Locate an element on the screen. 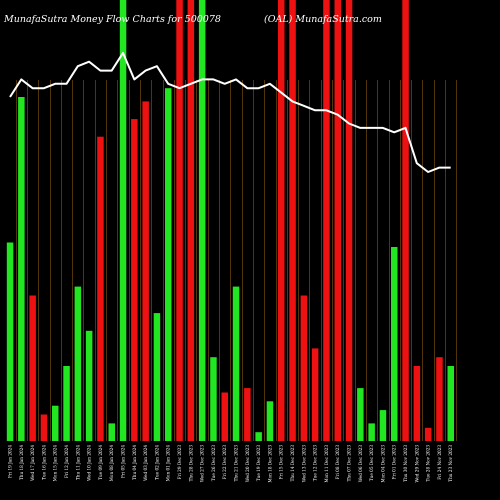 The image size is (500, 500). x-tick-label: Mon 18 Dec 2023 is located at coordinates (269, 464).